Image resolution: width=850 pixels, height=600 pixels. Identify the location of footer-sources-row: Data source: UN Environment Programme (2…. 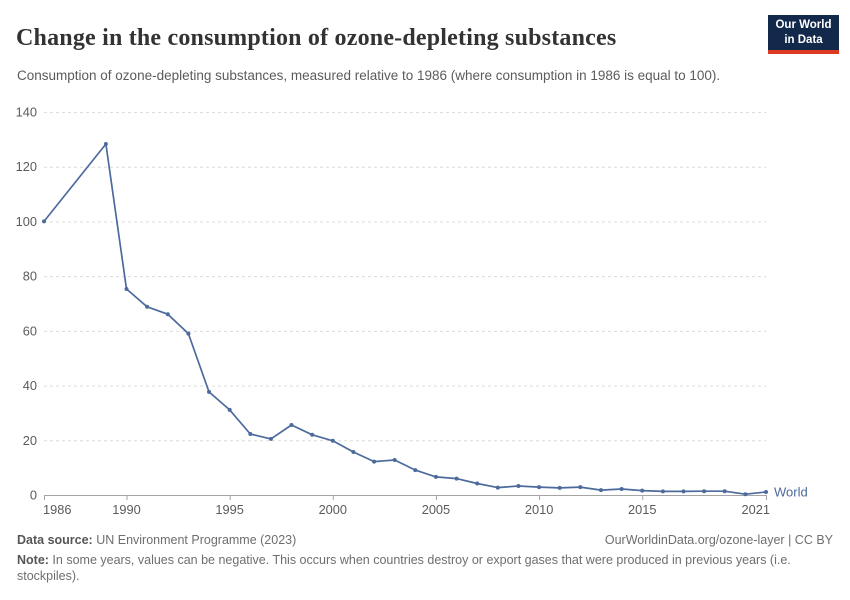
(425, 540).